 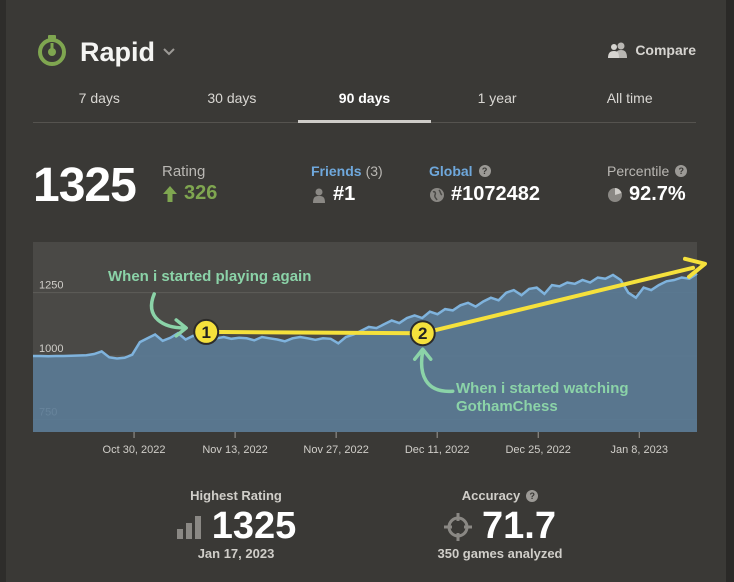 I want to click on accuracy-block: Accuracy ? 71.7 350 games analyzed, so click(x=500, y=524).